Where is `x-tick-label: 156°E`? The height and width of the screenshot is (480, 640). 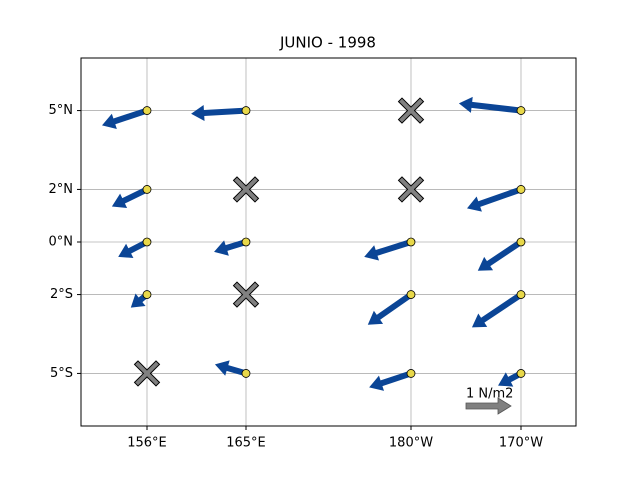 x-tick-label: 156°E is located at coordinates (147, 443).